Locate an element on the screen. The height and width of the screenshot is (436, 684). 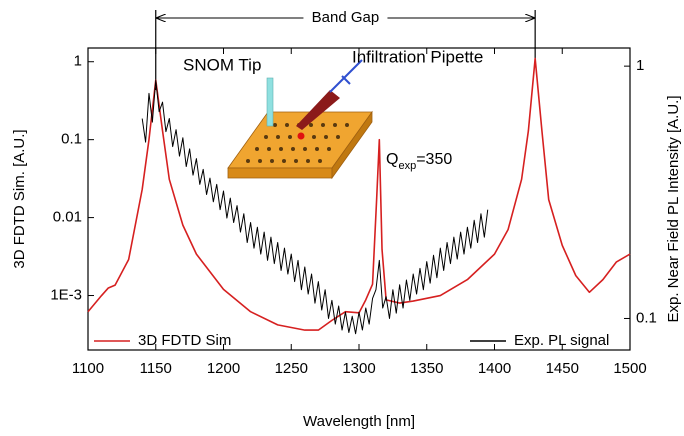
x-tick-label: 1500 is located at coordinates (629, 368).